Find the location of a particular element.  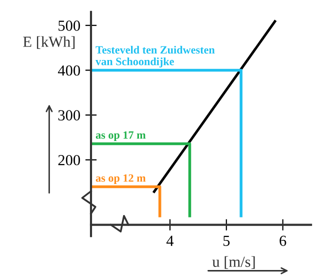

y-tick-label: 400 is located at coordinates (69, 70).